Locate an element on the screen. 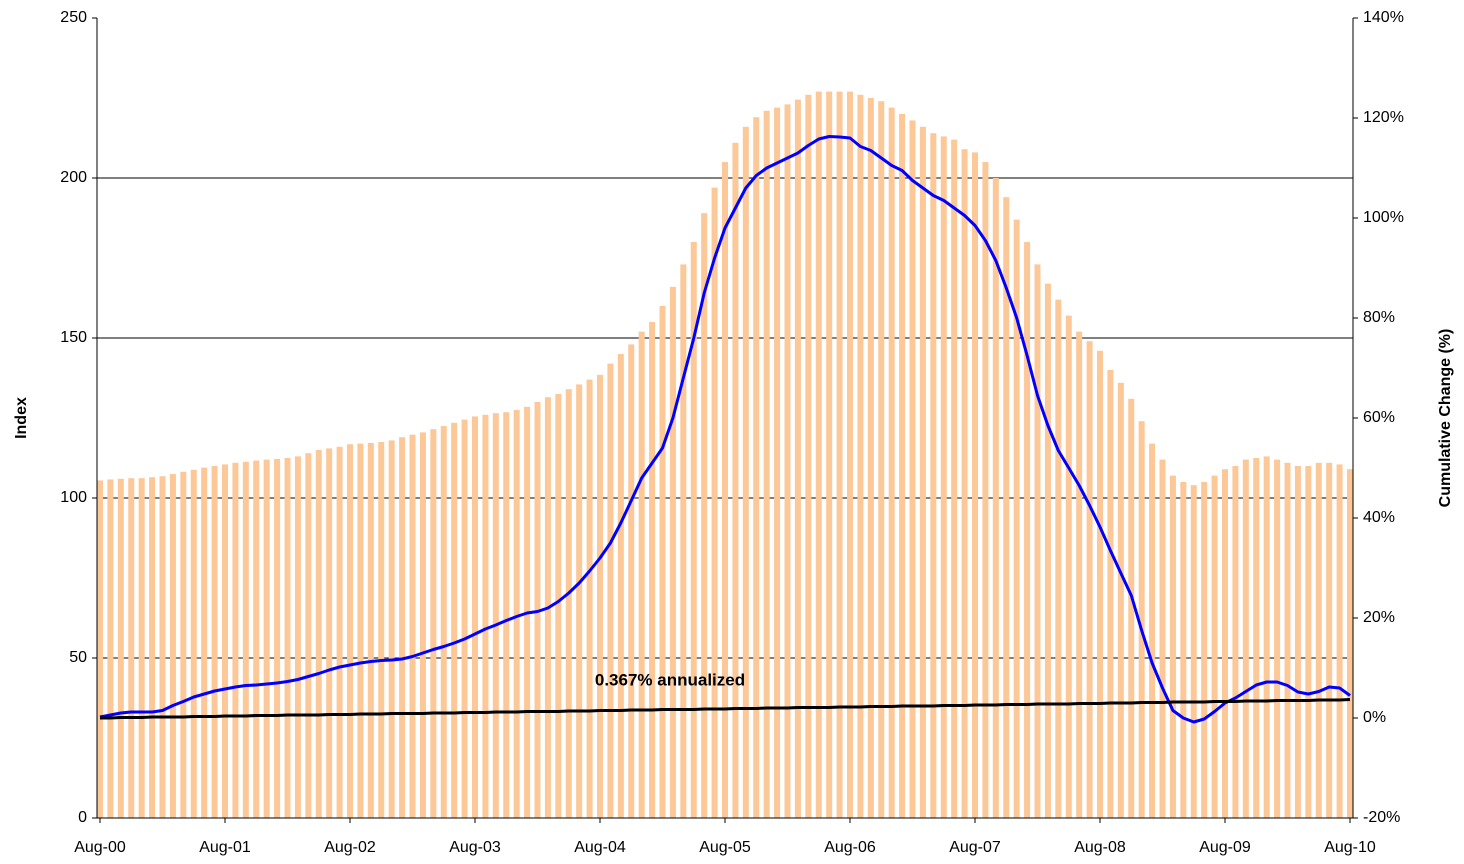 The width and height of the screenshot is (1464, 864). y2-axis-label: Cumulative Change (%) is located at coordinates (1445, 418).